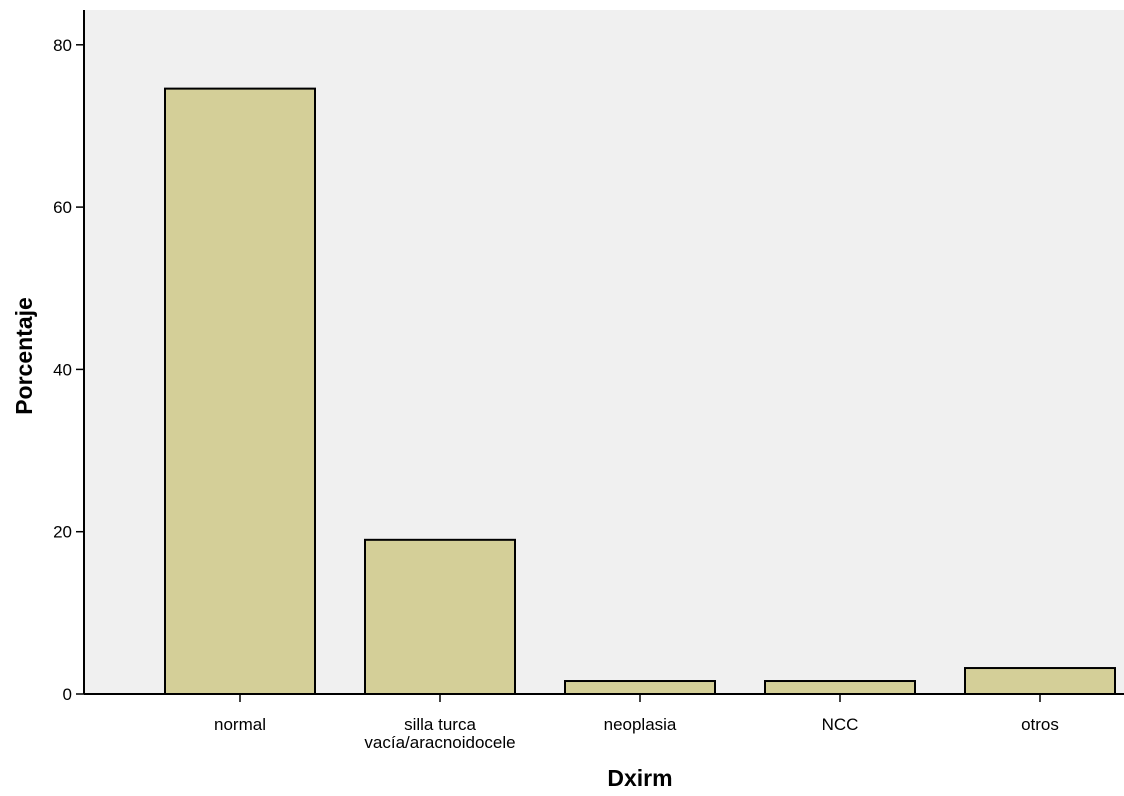 The width and height of the screenshot is (1124, 796). I want to click on x-tick-label: silla turca, so click(440, 724).